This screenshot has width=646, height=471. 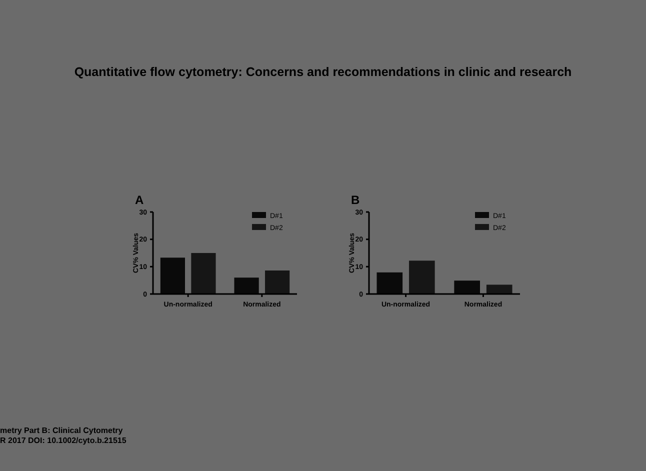 I want to click on chart-title: B, so click(x=355, y=200).